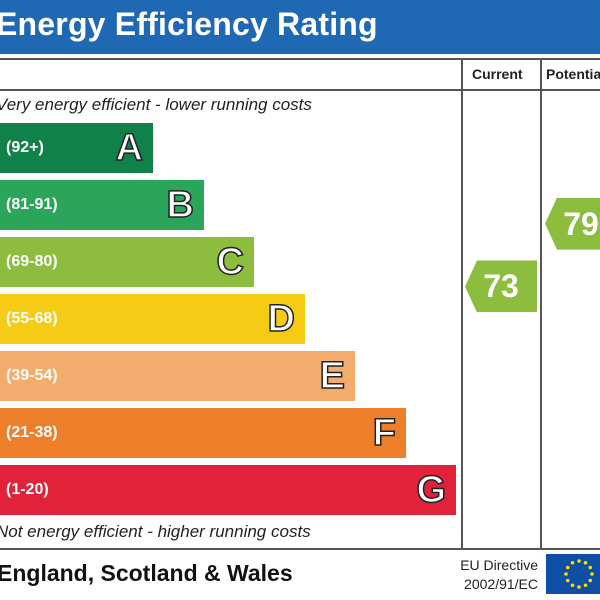  What do you see at coordinates (579, 574) in the screenshot?
I see `eu-stars-ring` at bounding box center [579, 574].